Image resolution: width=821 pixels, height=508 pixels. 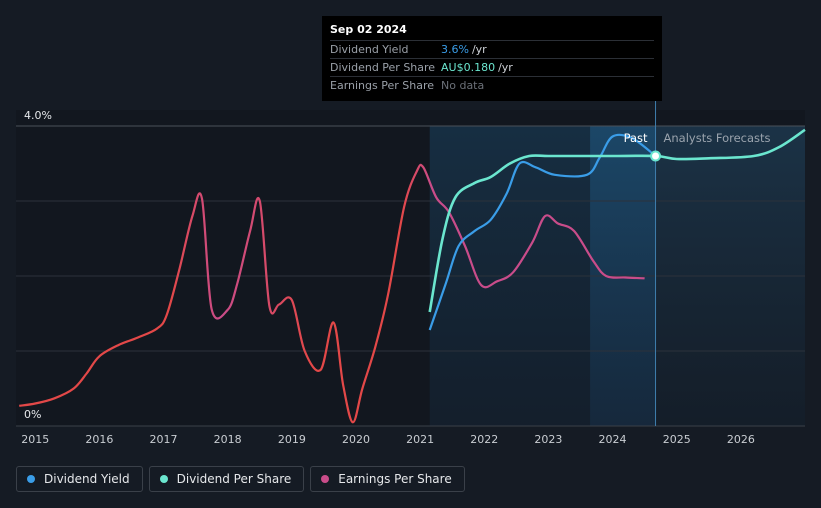 What do you see at coordinates (477, 67) in the screenshot?
I see `tooltip-value: AU$0.180/yr` at bounding box center [477, 67].